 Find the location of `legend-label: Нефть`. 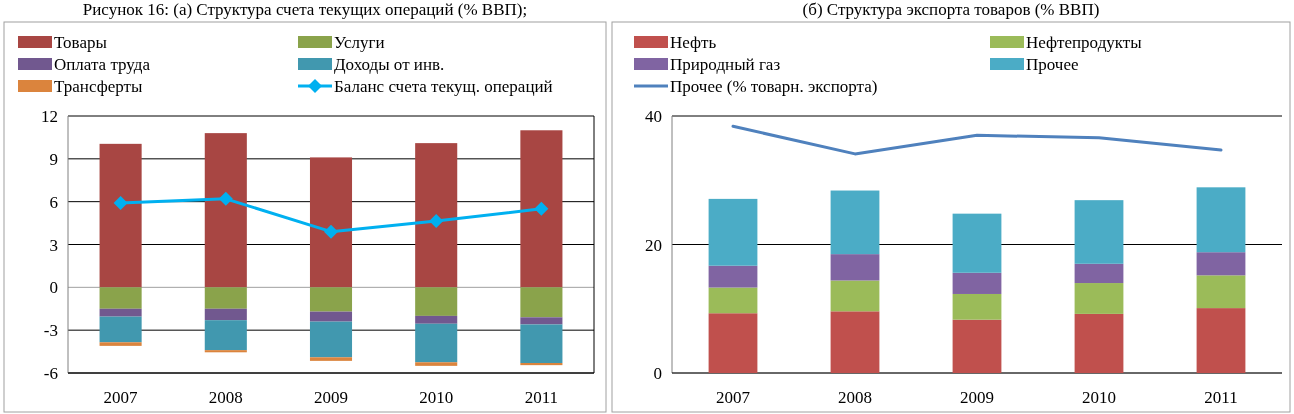

legend-label: Нефть is located at coordinates (693, 42).